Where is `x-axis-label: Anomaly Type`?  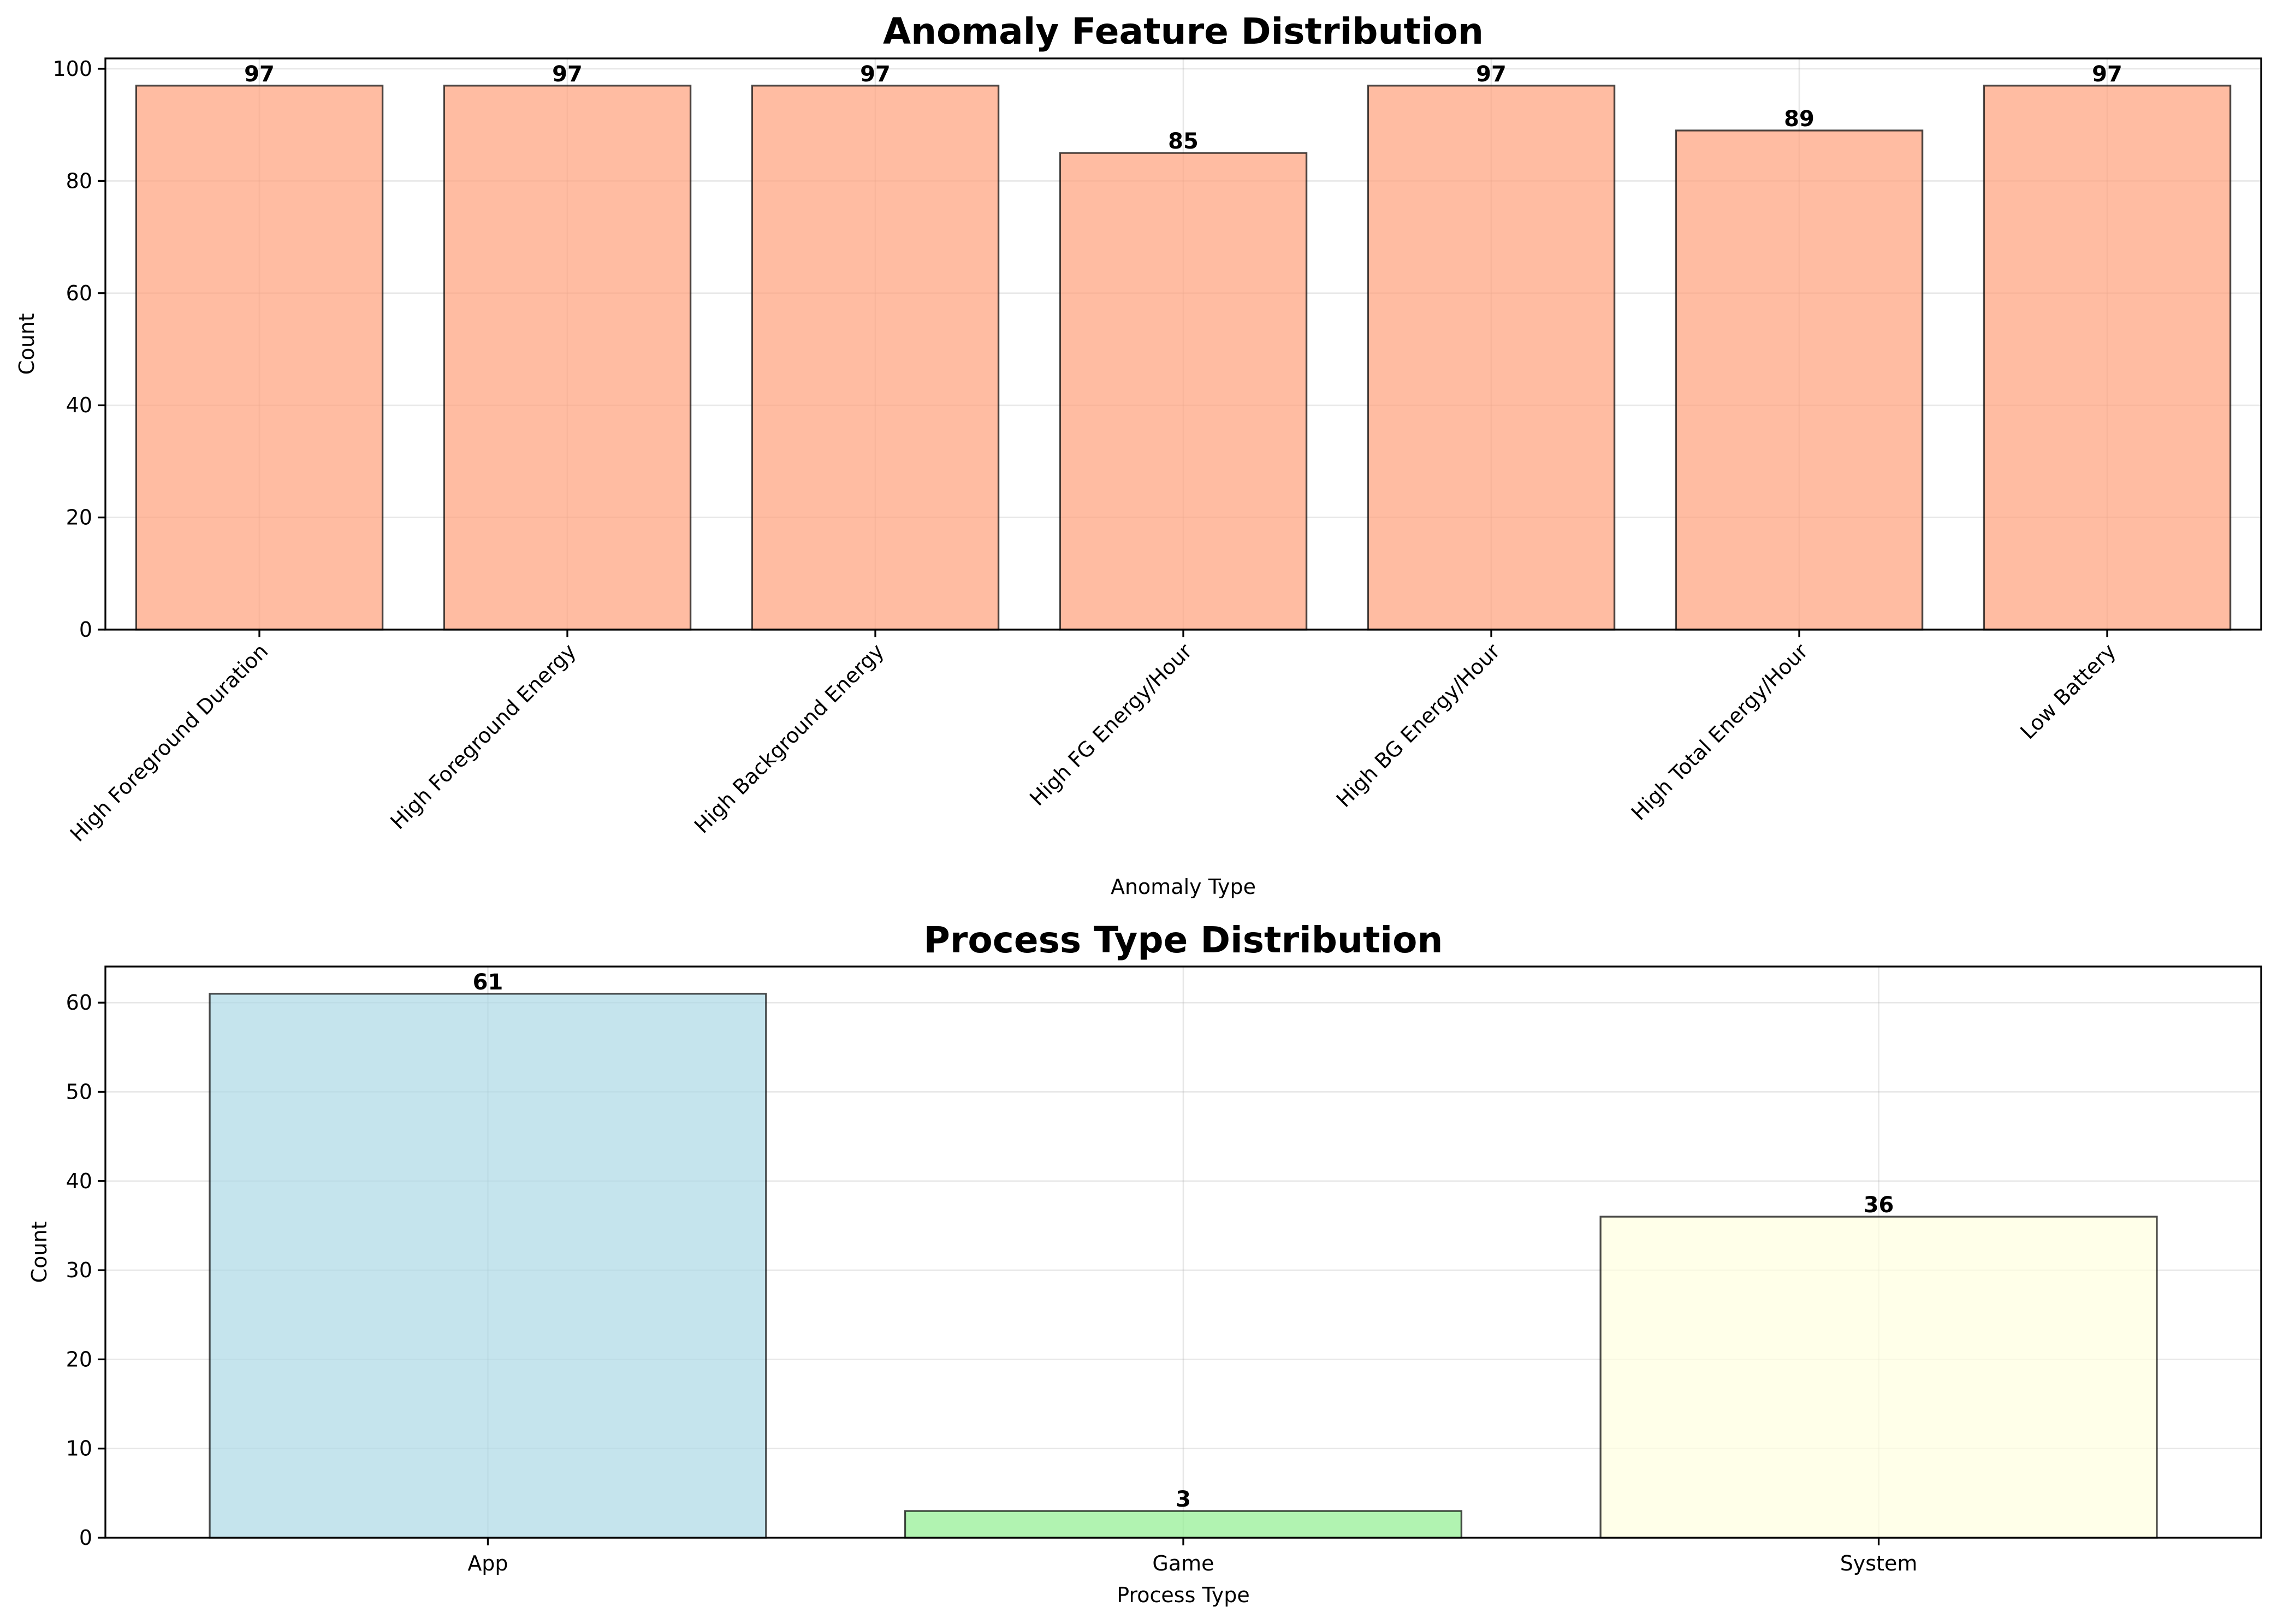 x-axis-label: Anomaly Type is located at coordinates (1183, 887).